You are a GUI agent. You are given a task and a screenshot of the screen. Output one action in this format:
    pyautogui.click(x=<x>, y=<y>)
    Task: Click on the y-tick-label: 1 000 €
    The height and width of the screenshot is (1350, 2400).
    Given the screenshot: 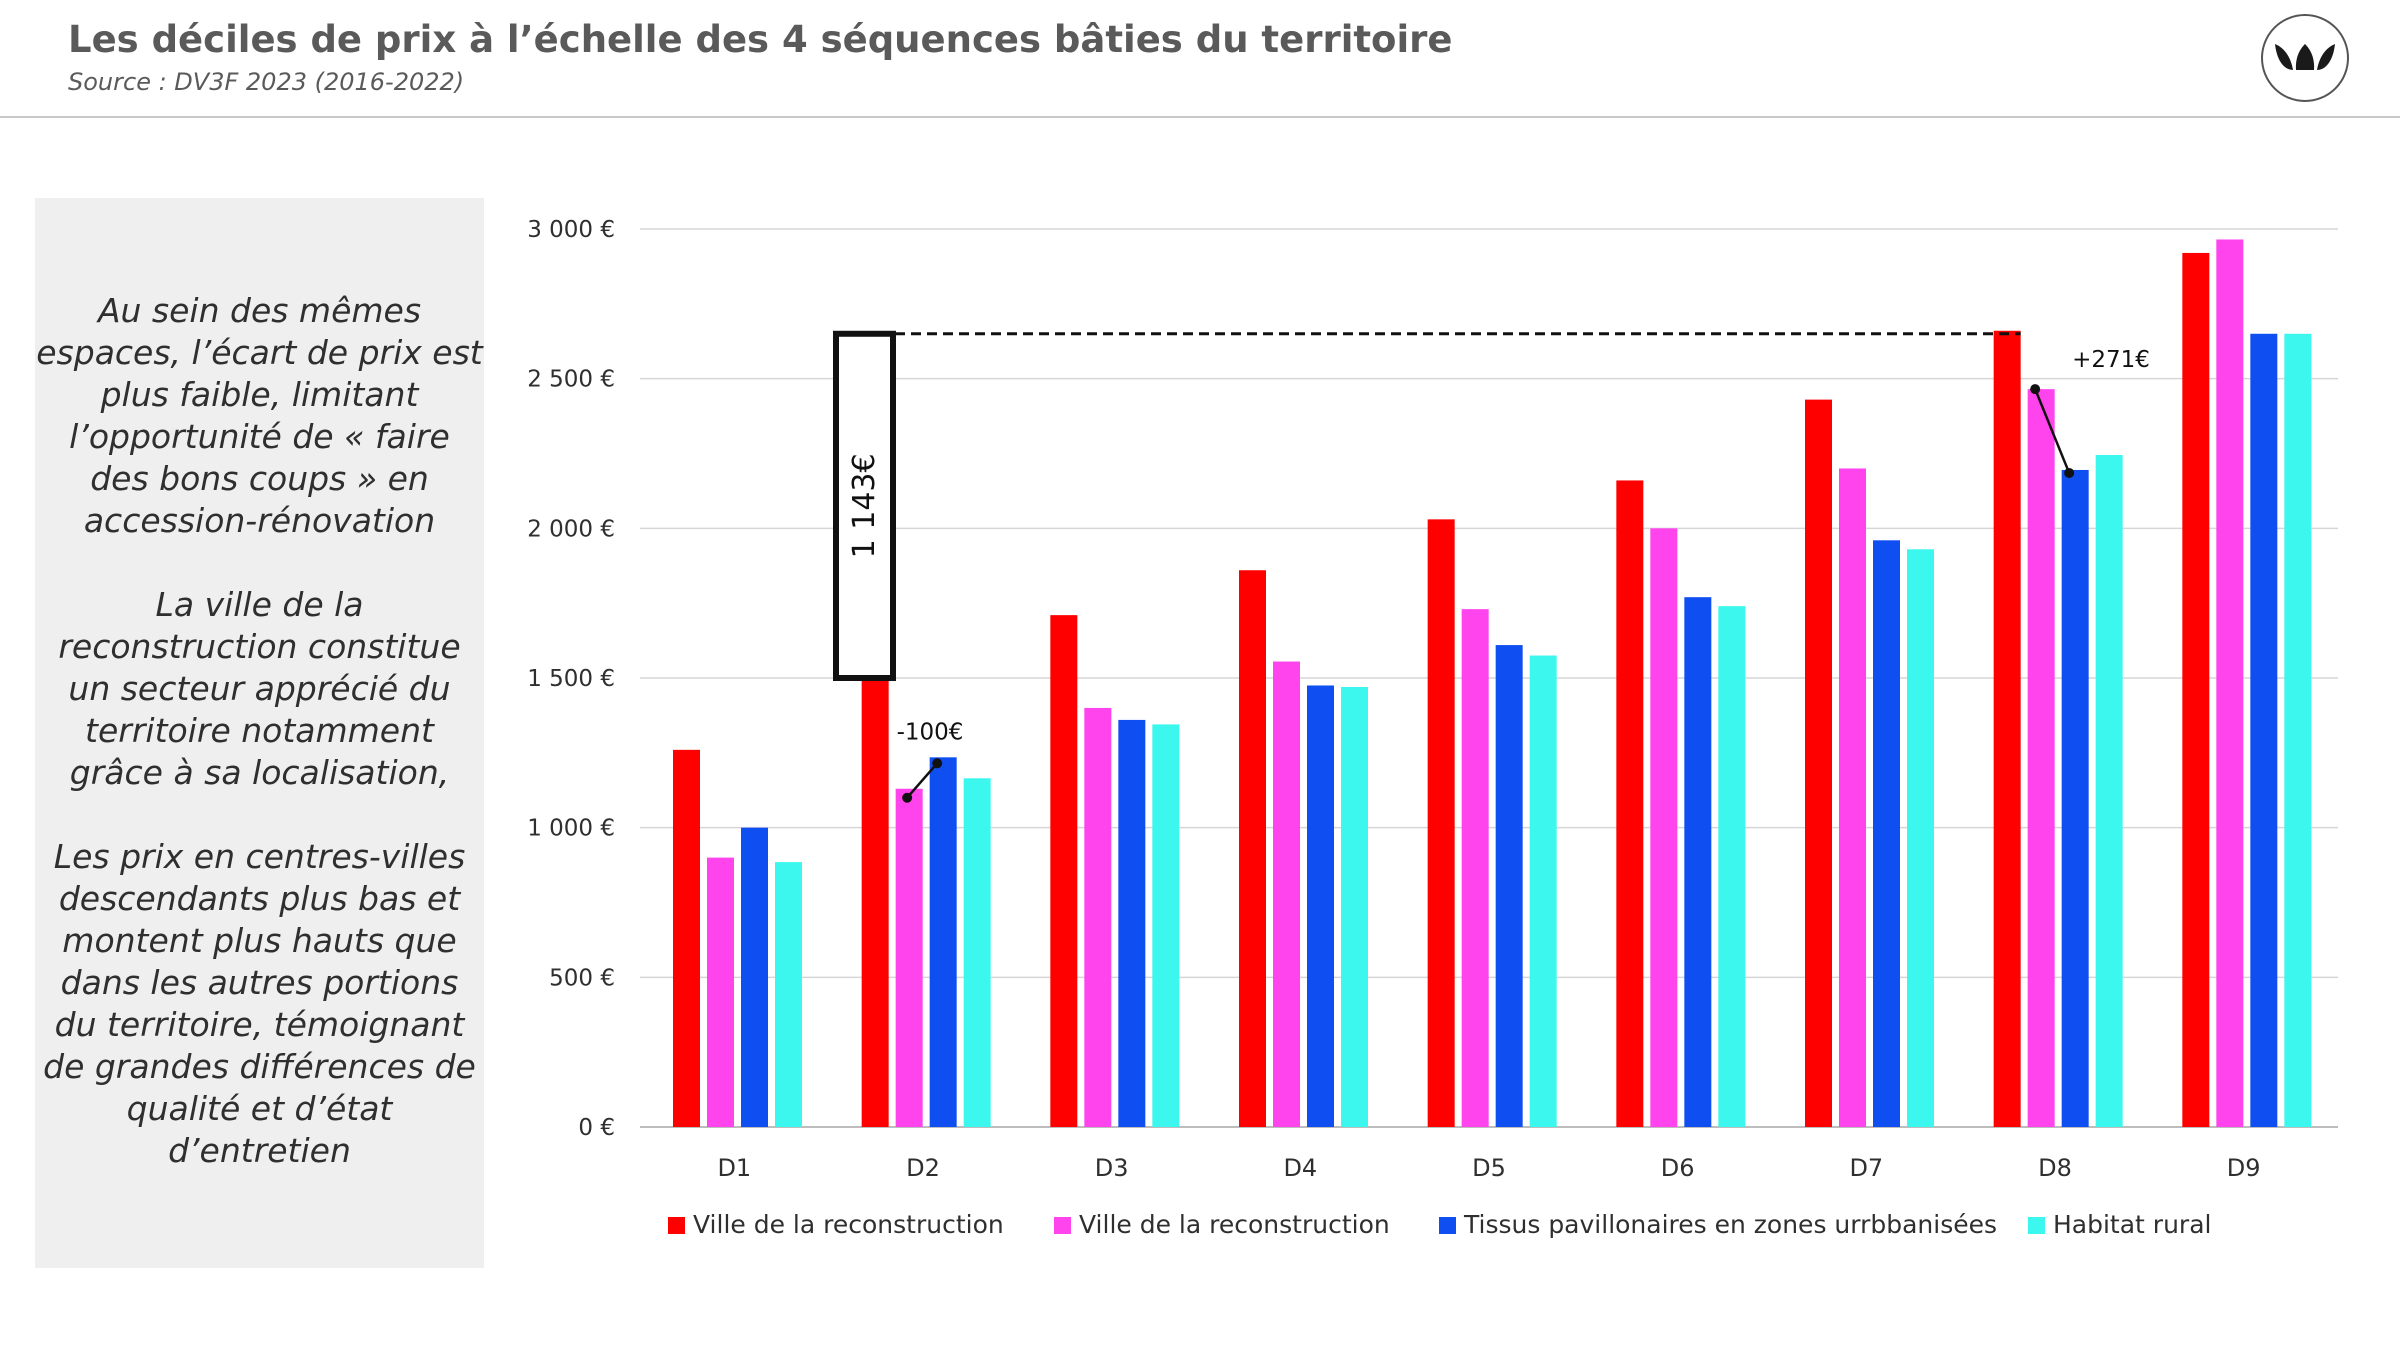 What is the action you would take?
    pyautogui.click(x=571, y=829)
    